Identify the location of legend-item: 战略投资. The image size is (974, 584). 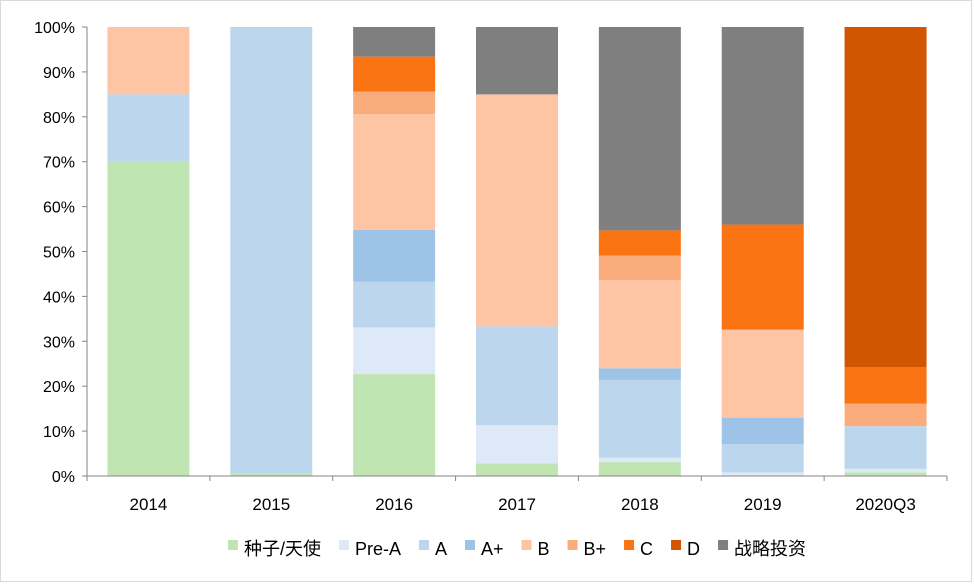
(762, 549).